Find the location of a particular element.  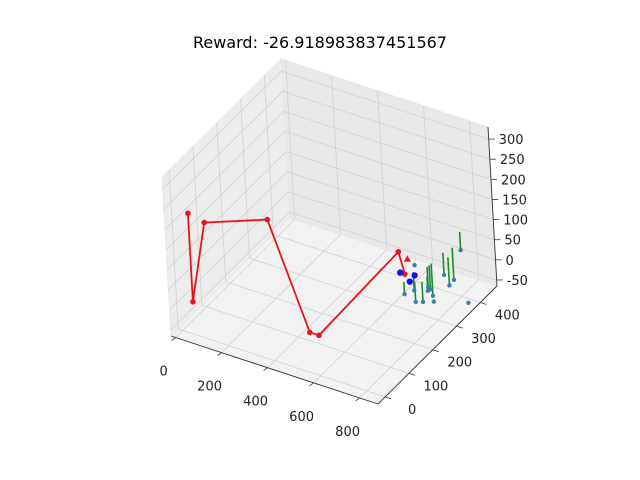

y-tick-label: 300 is located at coordinates (483, 339).